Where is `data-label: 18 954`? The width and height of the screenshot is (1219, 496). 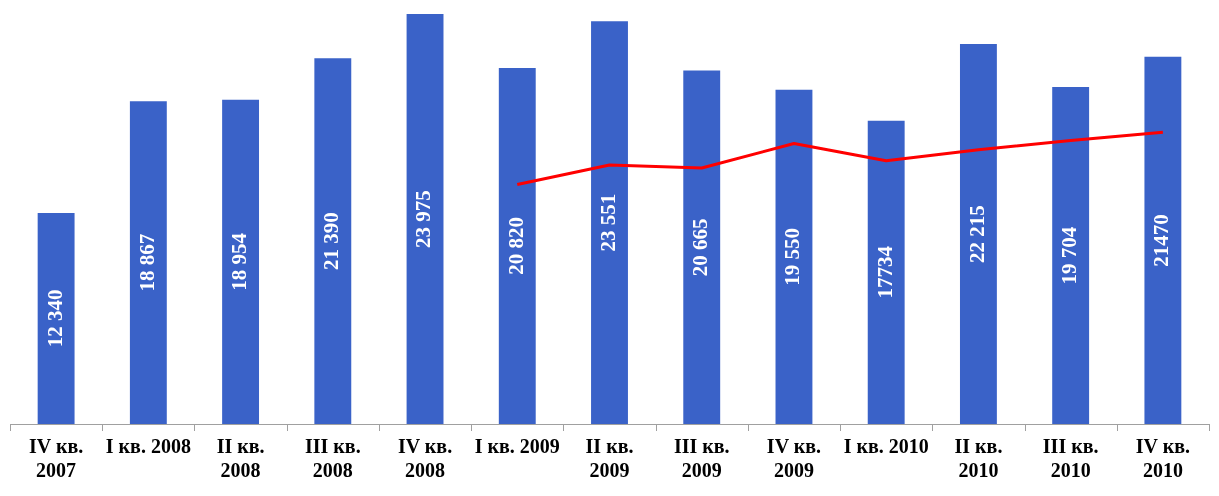
data-label: 18 954 is located at coordinates (239, 261).